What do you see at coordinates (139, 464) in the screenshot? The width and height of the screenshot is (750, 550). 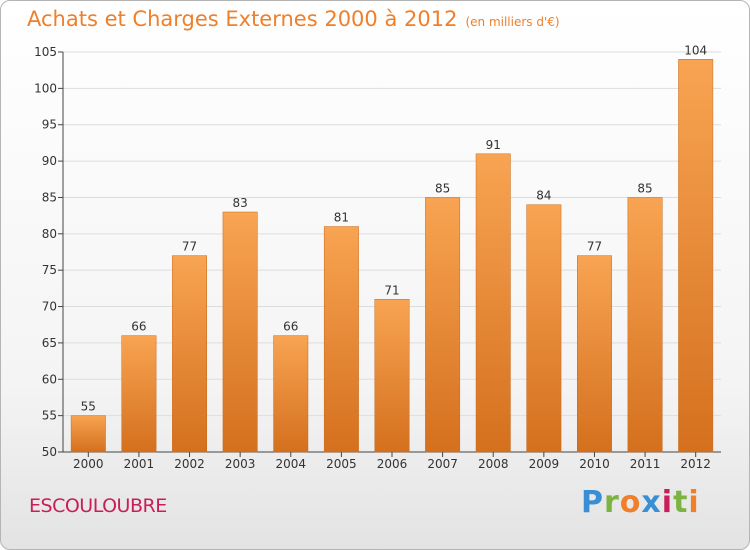 I see `x-tick-label: 2001` at bounding box center [139, 464].